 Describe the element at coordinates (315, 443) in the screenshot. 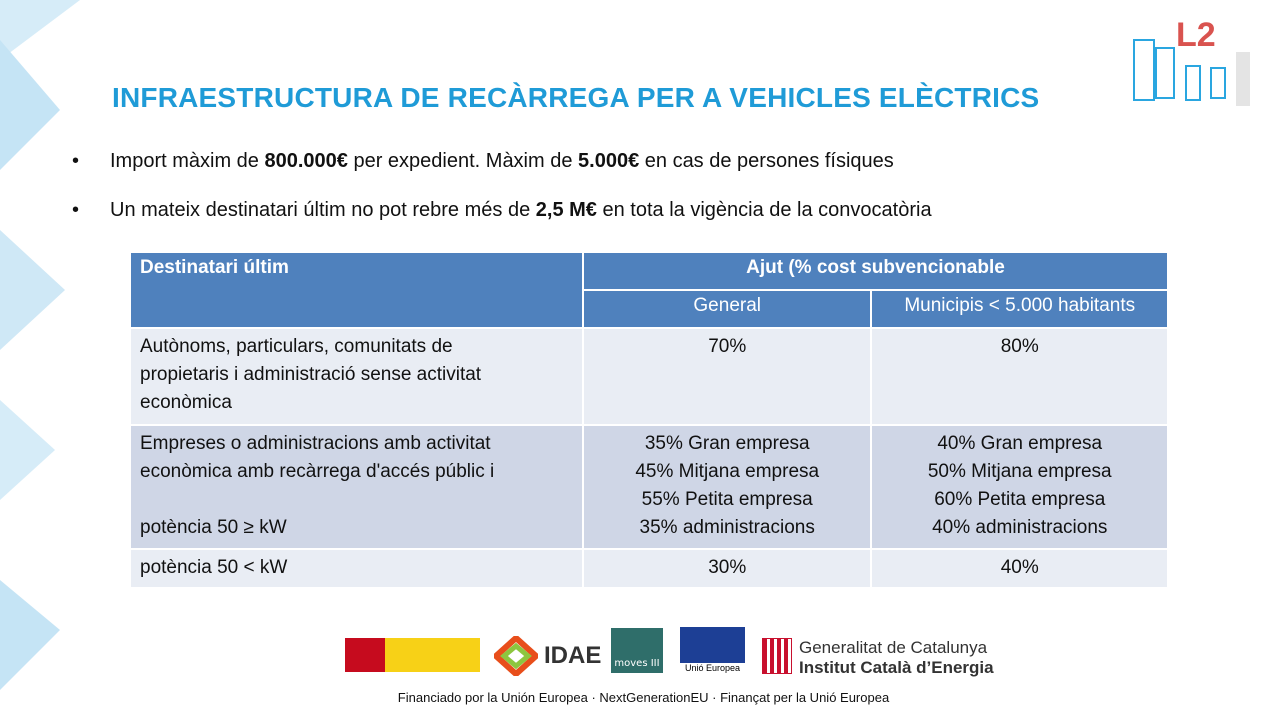

I see `cell-line: Empreses o administracions amb activitat` at that location.